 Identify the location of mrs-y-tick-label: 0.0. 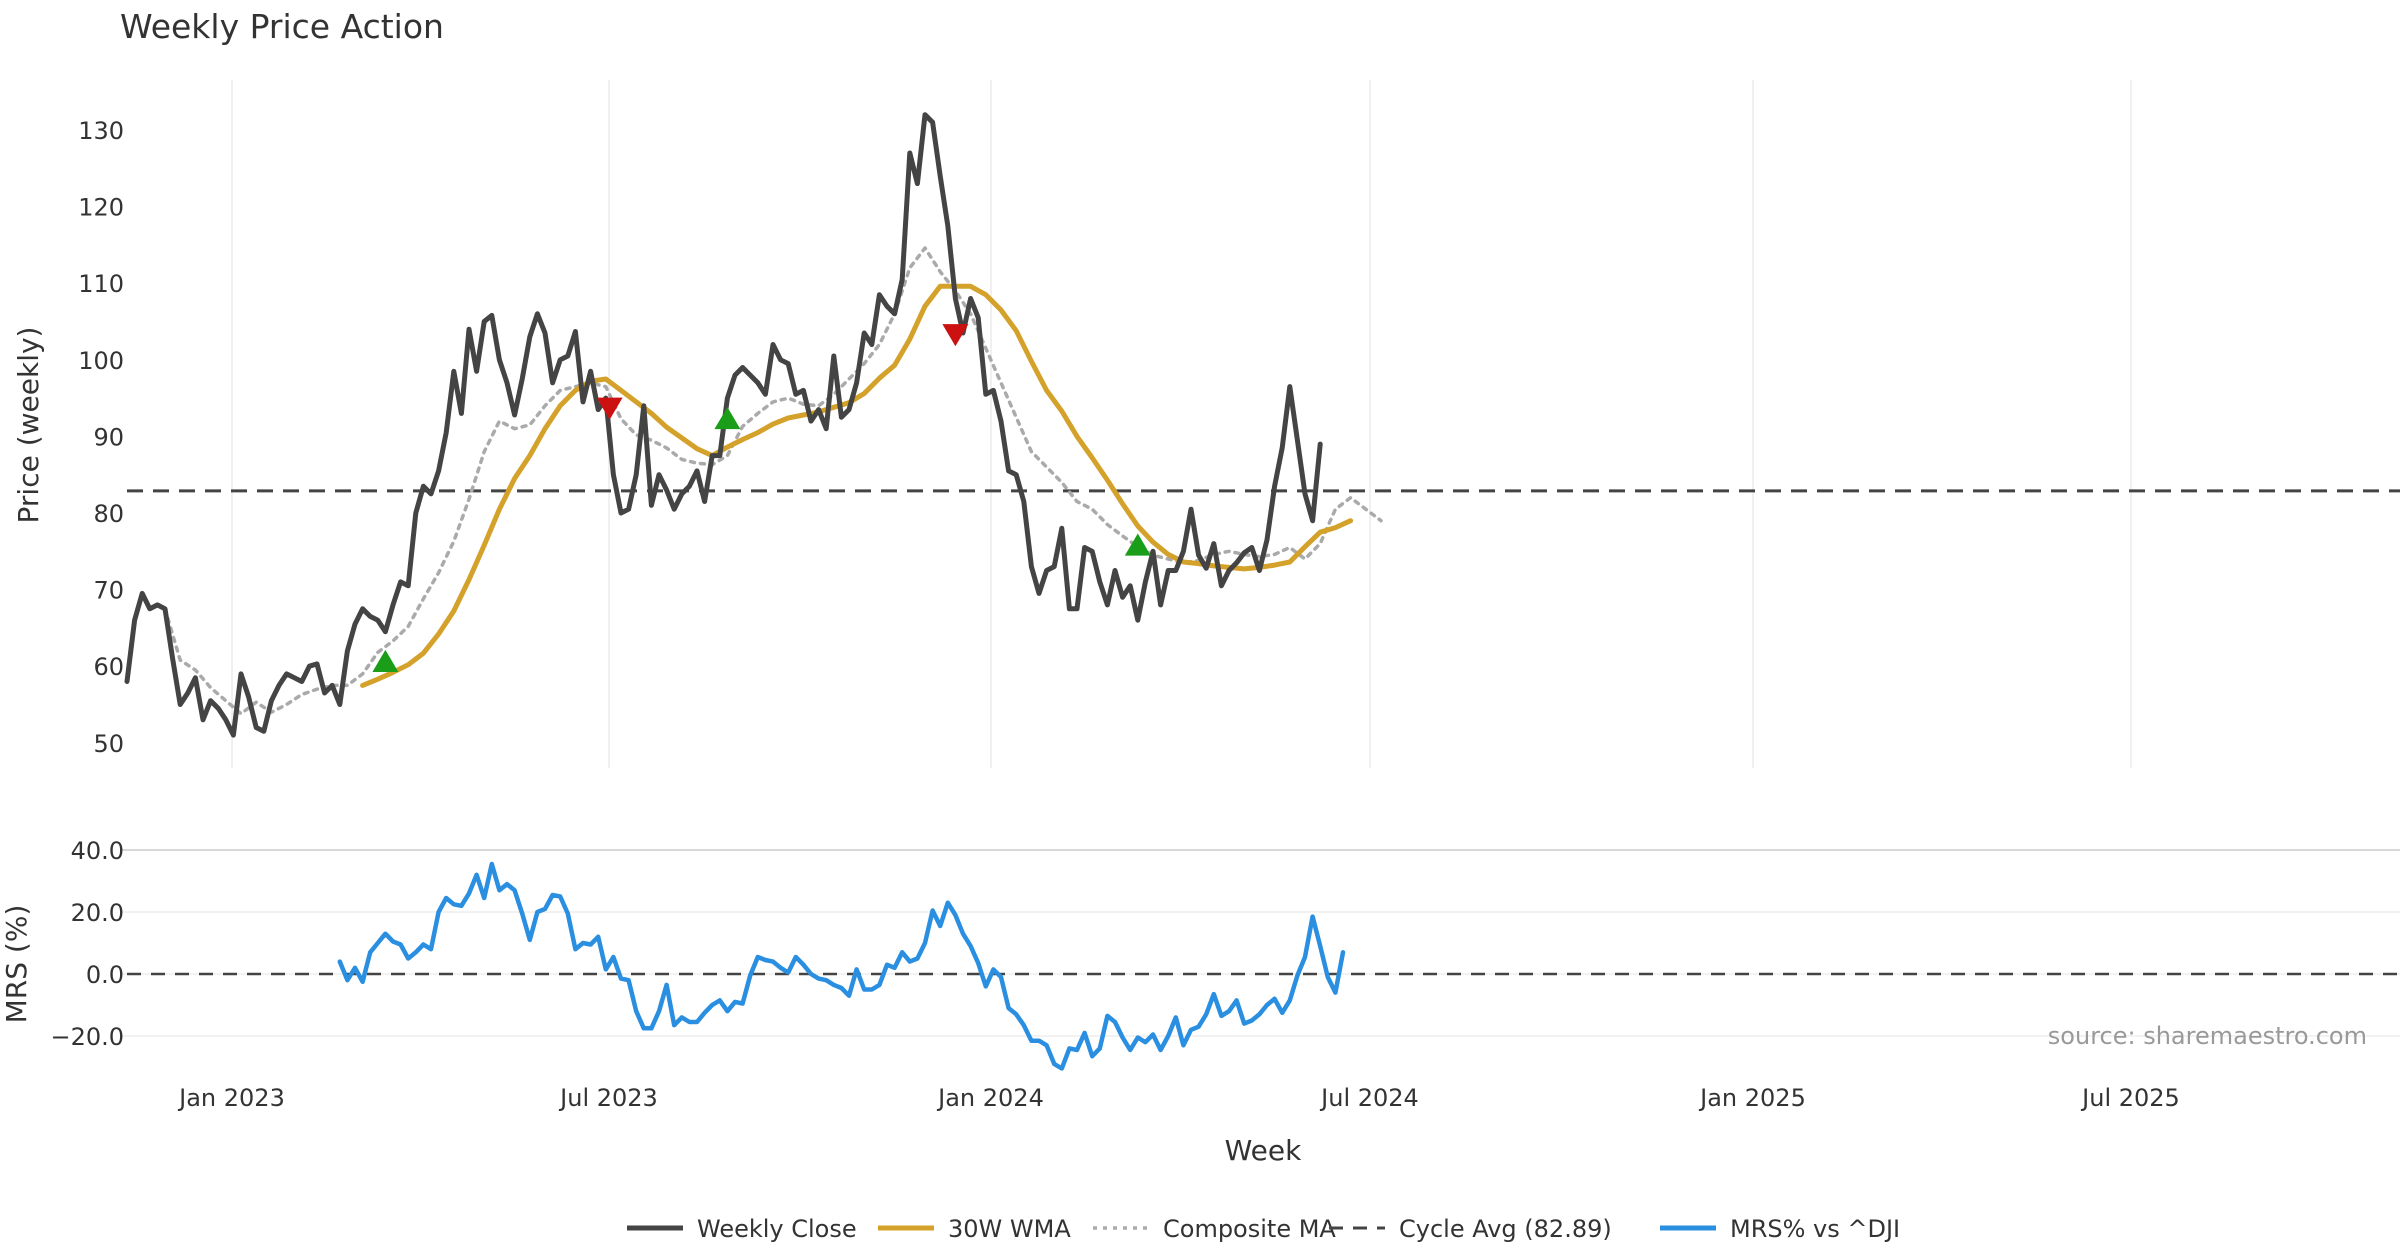
(105, 975).